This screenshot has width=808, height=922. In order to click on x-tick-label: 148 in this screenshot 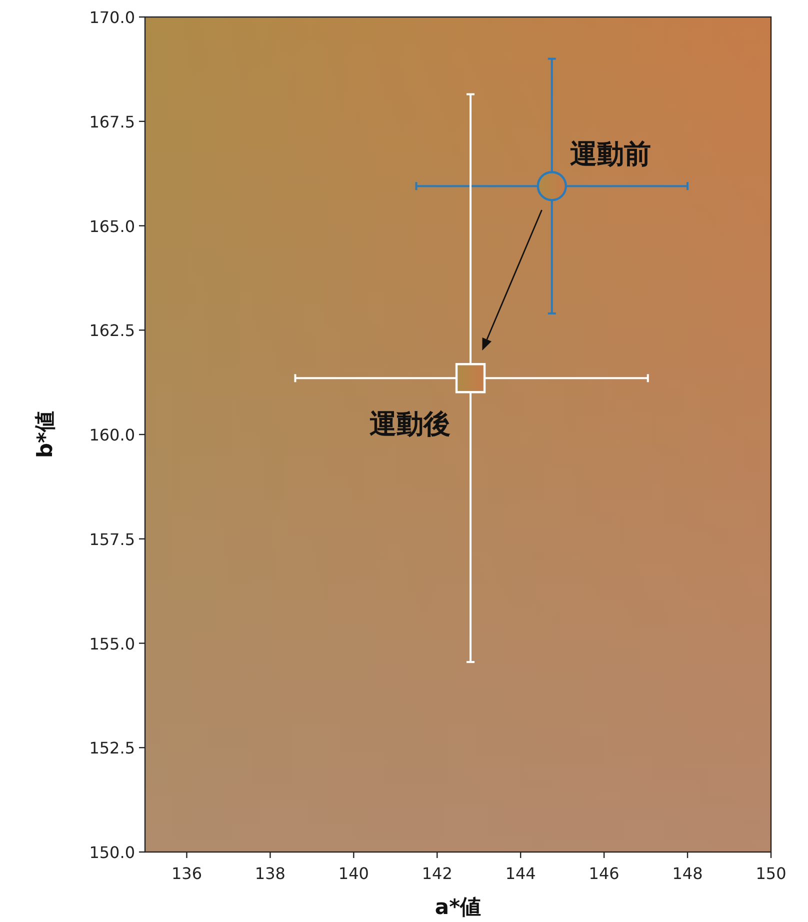, I will do `click(687, 873)`.